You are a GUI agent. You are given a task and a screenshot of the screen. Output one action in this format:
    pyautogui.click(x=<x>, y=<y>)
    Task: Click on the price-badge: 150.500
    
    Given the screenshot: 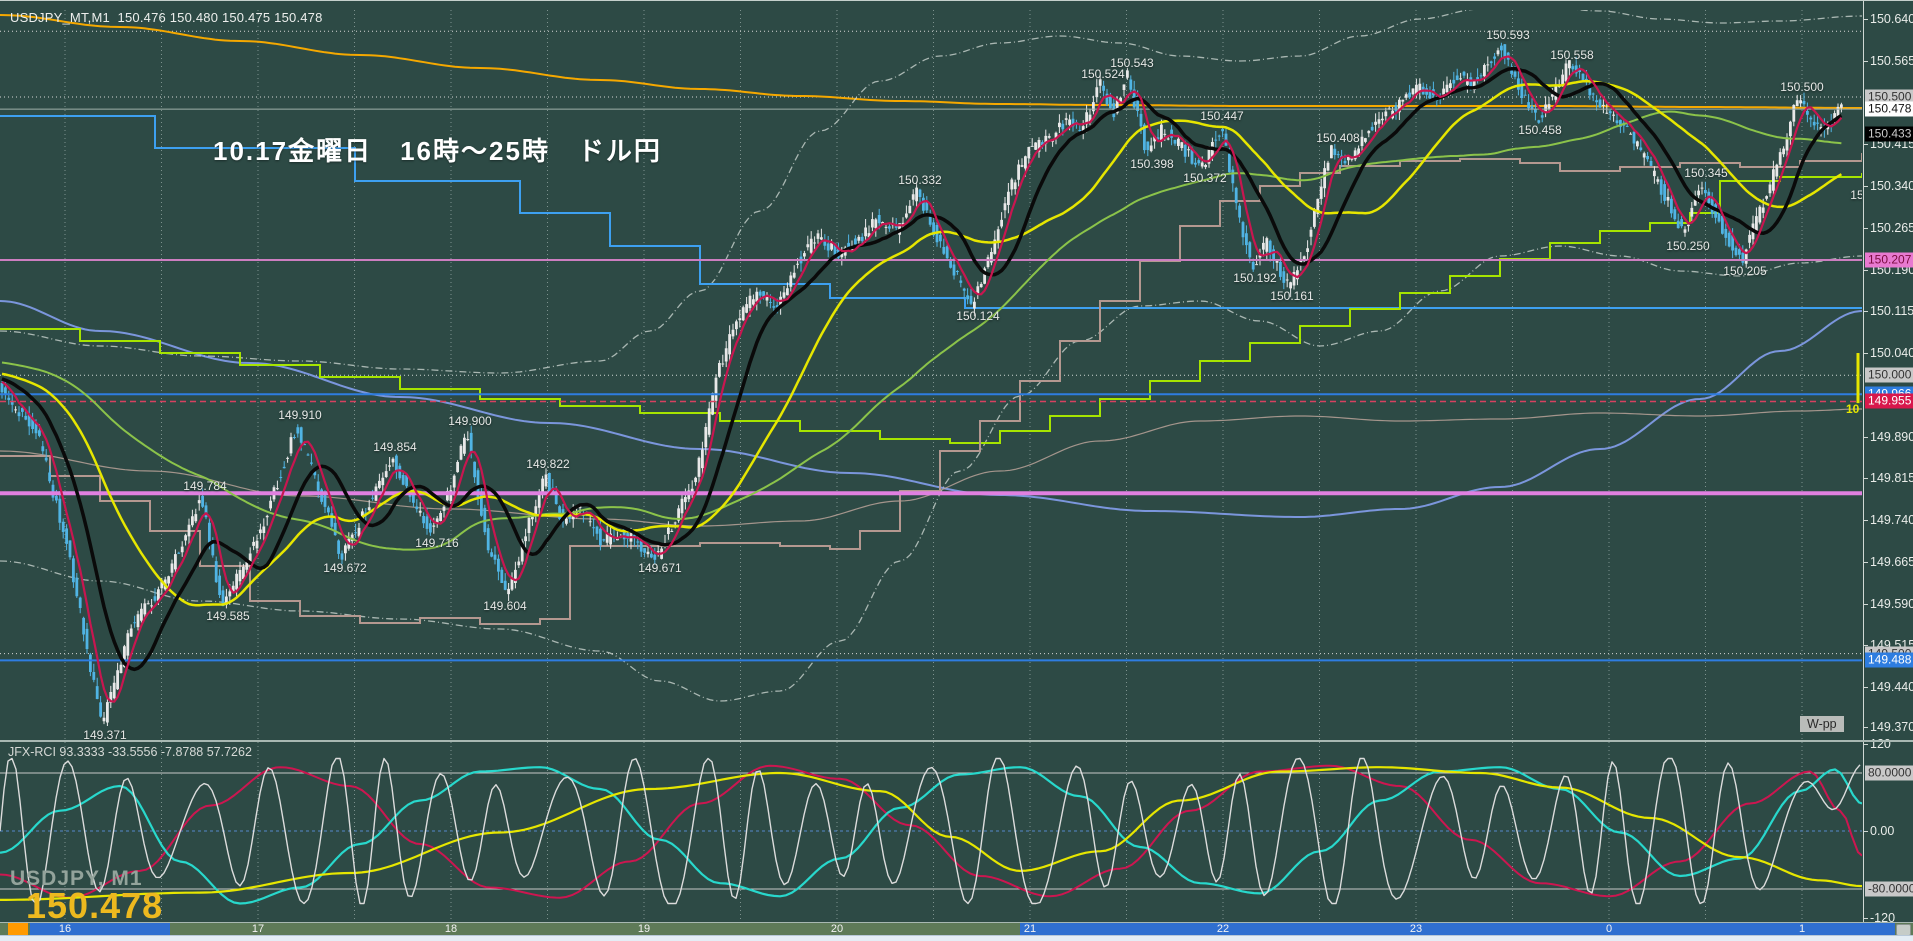 What is the action you would take?
    pyautogui.click(x=1889, y=97)
    